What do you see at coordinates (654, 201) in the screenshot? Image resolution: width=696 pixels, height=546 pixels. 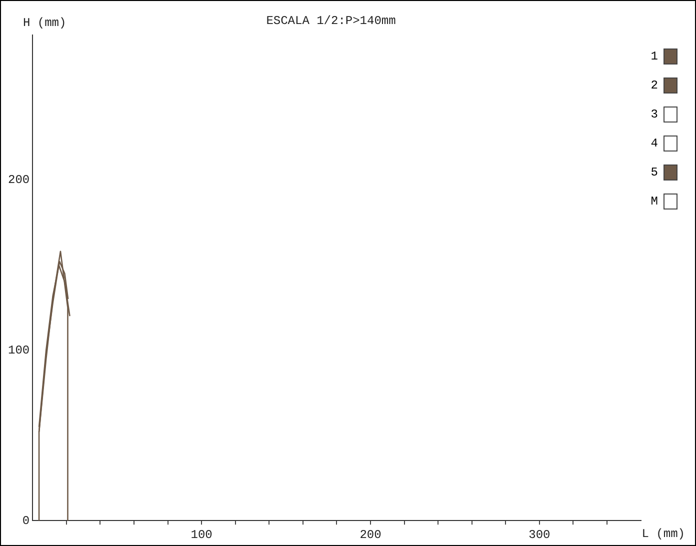 I see `legend-label: M` at bounding box center [654, 201].